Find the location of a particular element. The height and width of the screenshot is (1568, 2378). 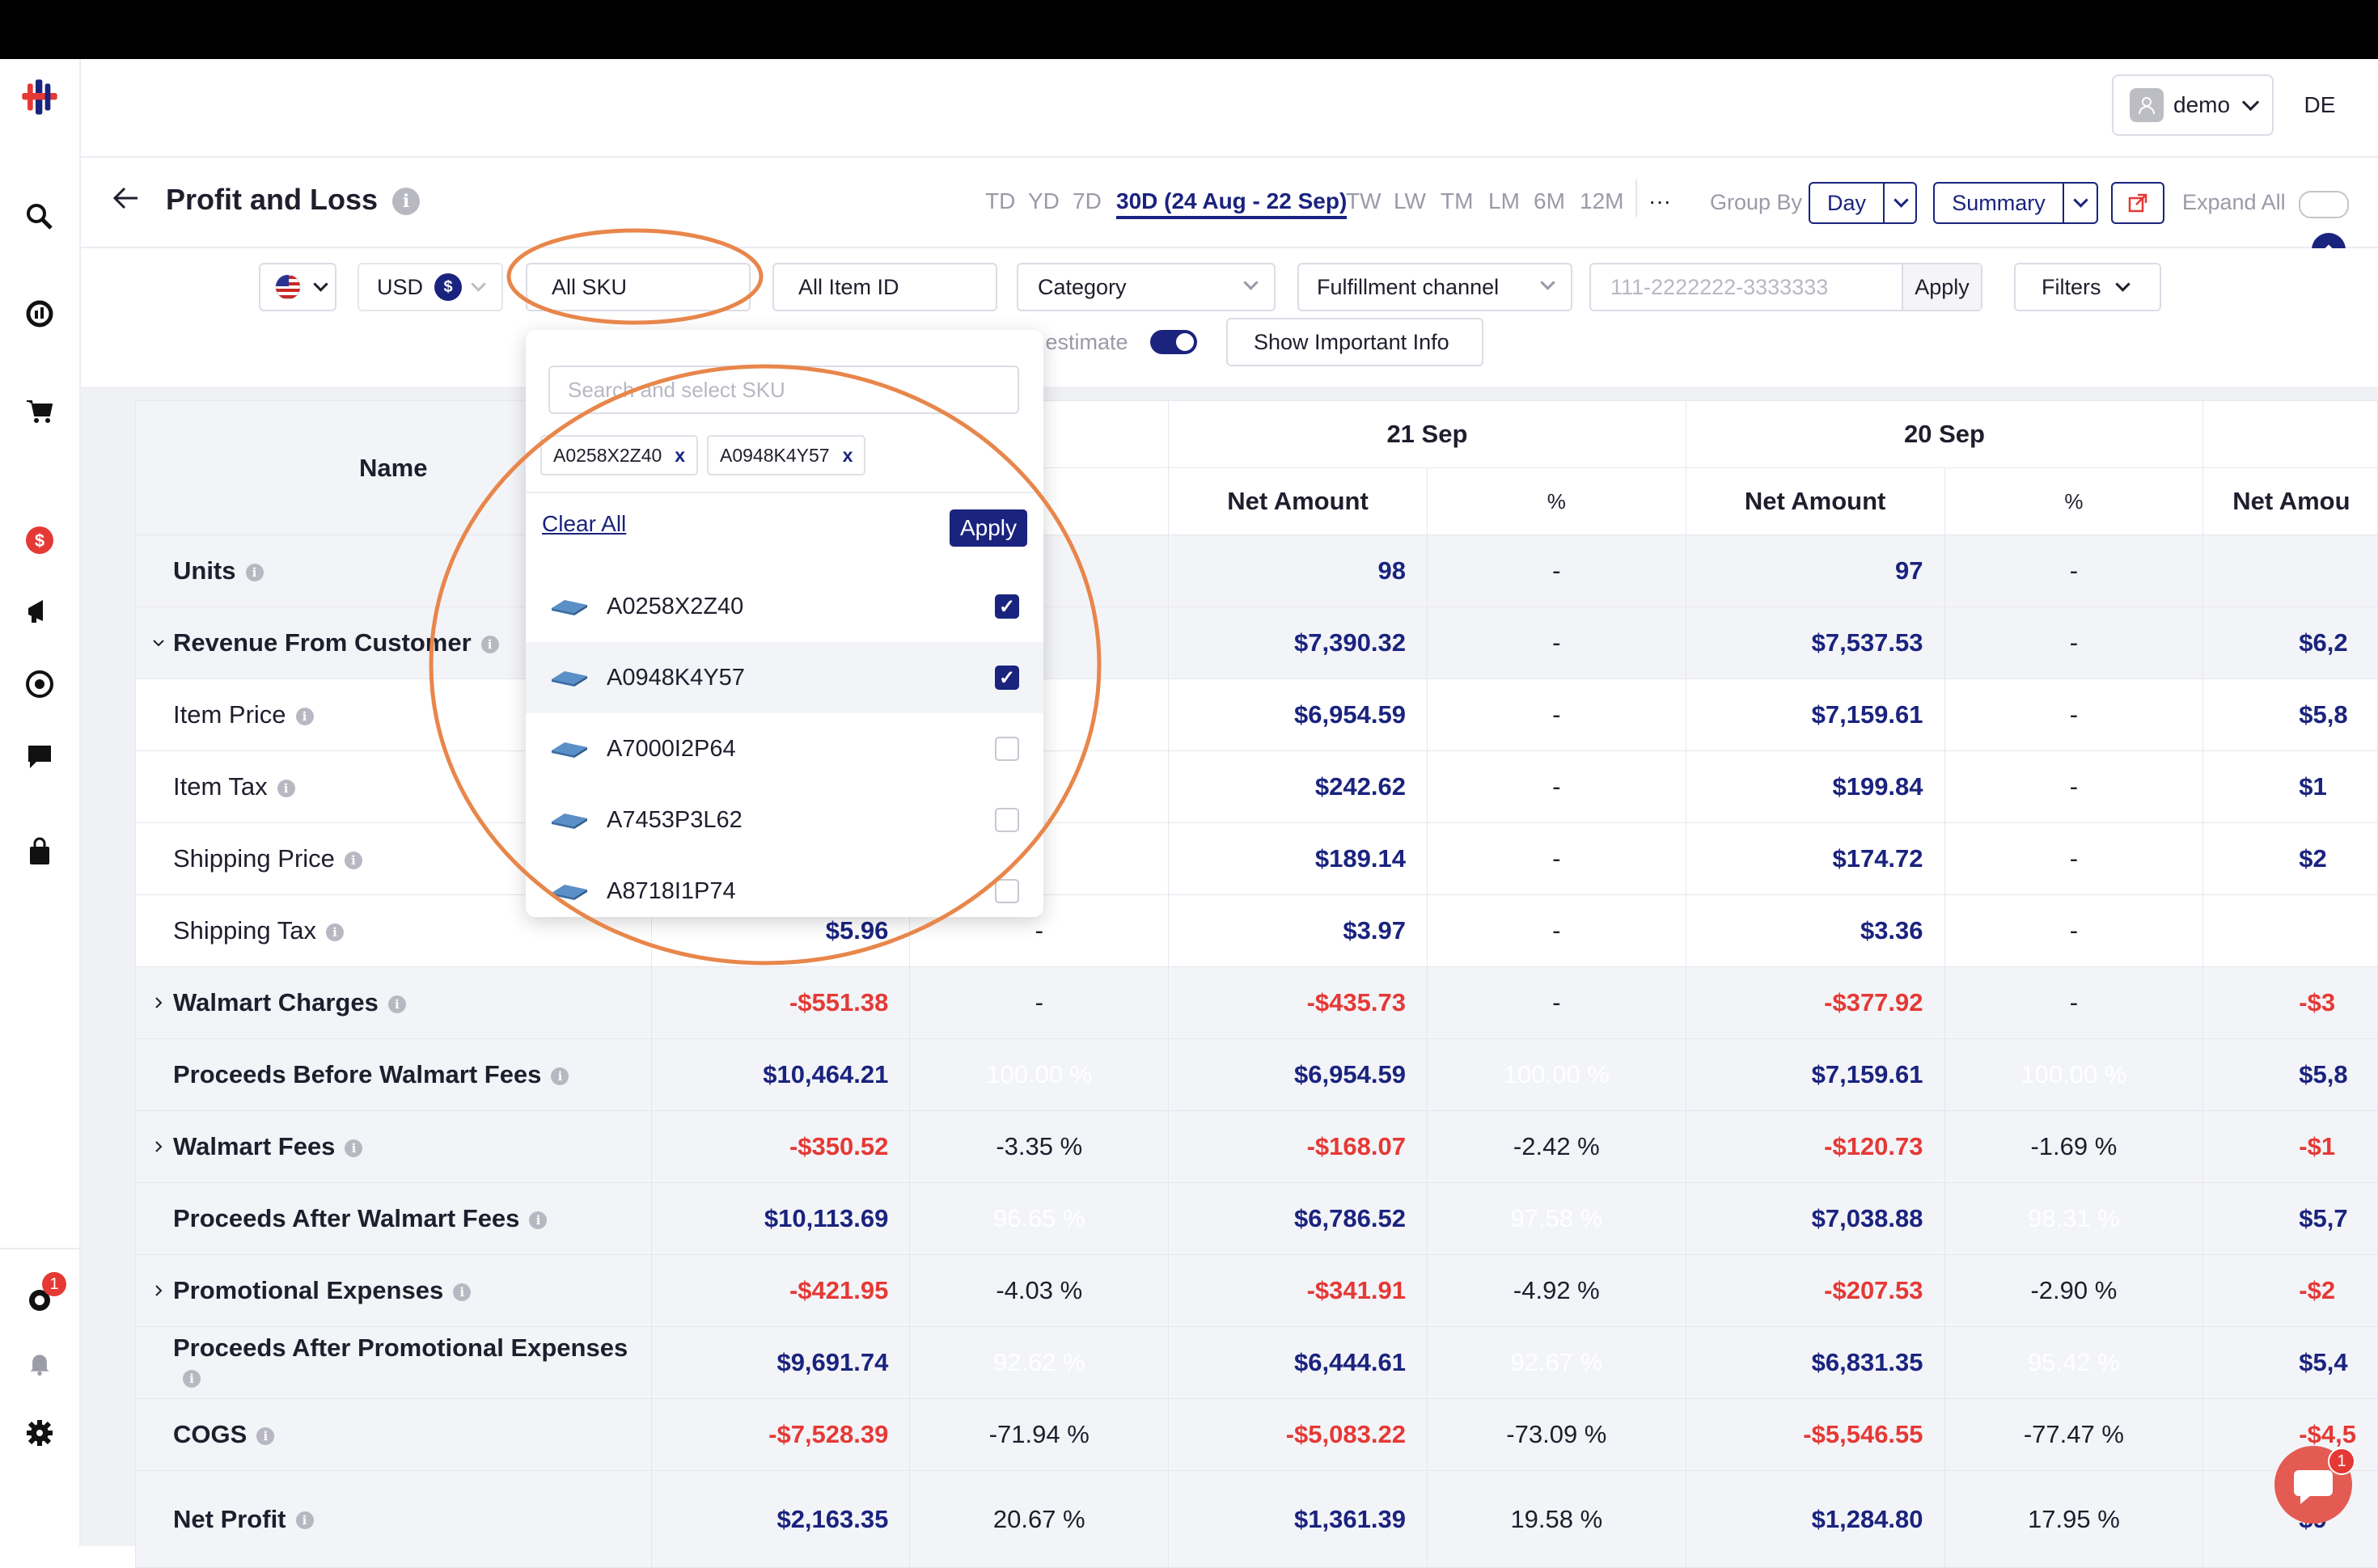

row-name: Promotional Expenses i is located at coordinates (393, 1290).